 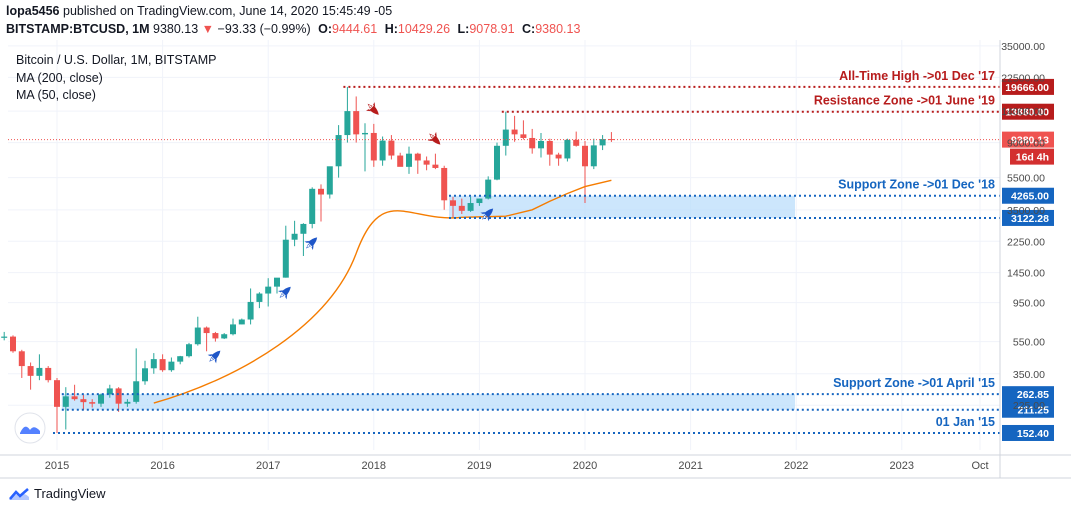 I want to click on axis-price-tag: 19666.00, so click(x=1028, y=86).